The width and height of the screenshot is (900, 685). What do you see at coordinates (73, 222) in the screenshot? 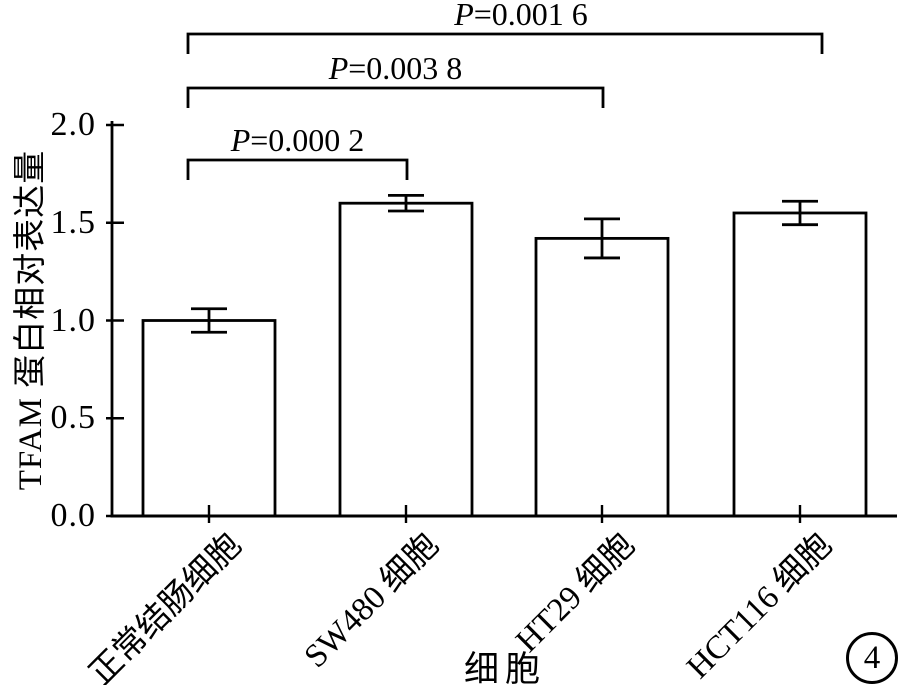
I see `y-tick-label-3: 1.5` at bounding box center [73, 222].